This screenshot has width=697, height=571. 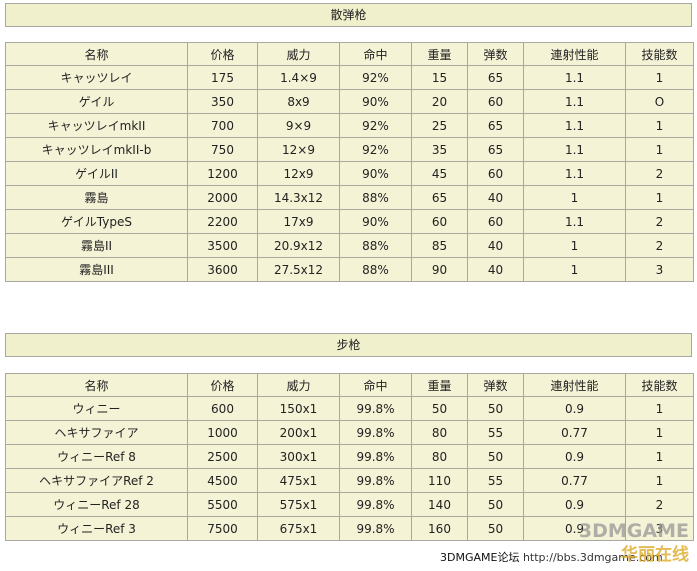 What do you see at coordinates (439, 149) in the screenshot?
I see `table-cell: 35` at bounding box center [439, 149].